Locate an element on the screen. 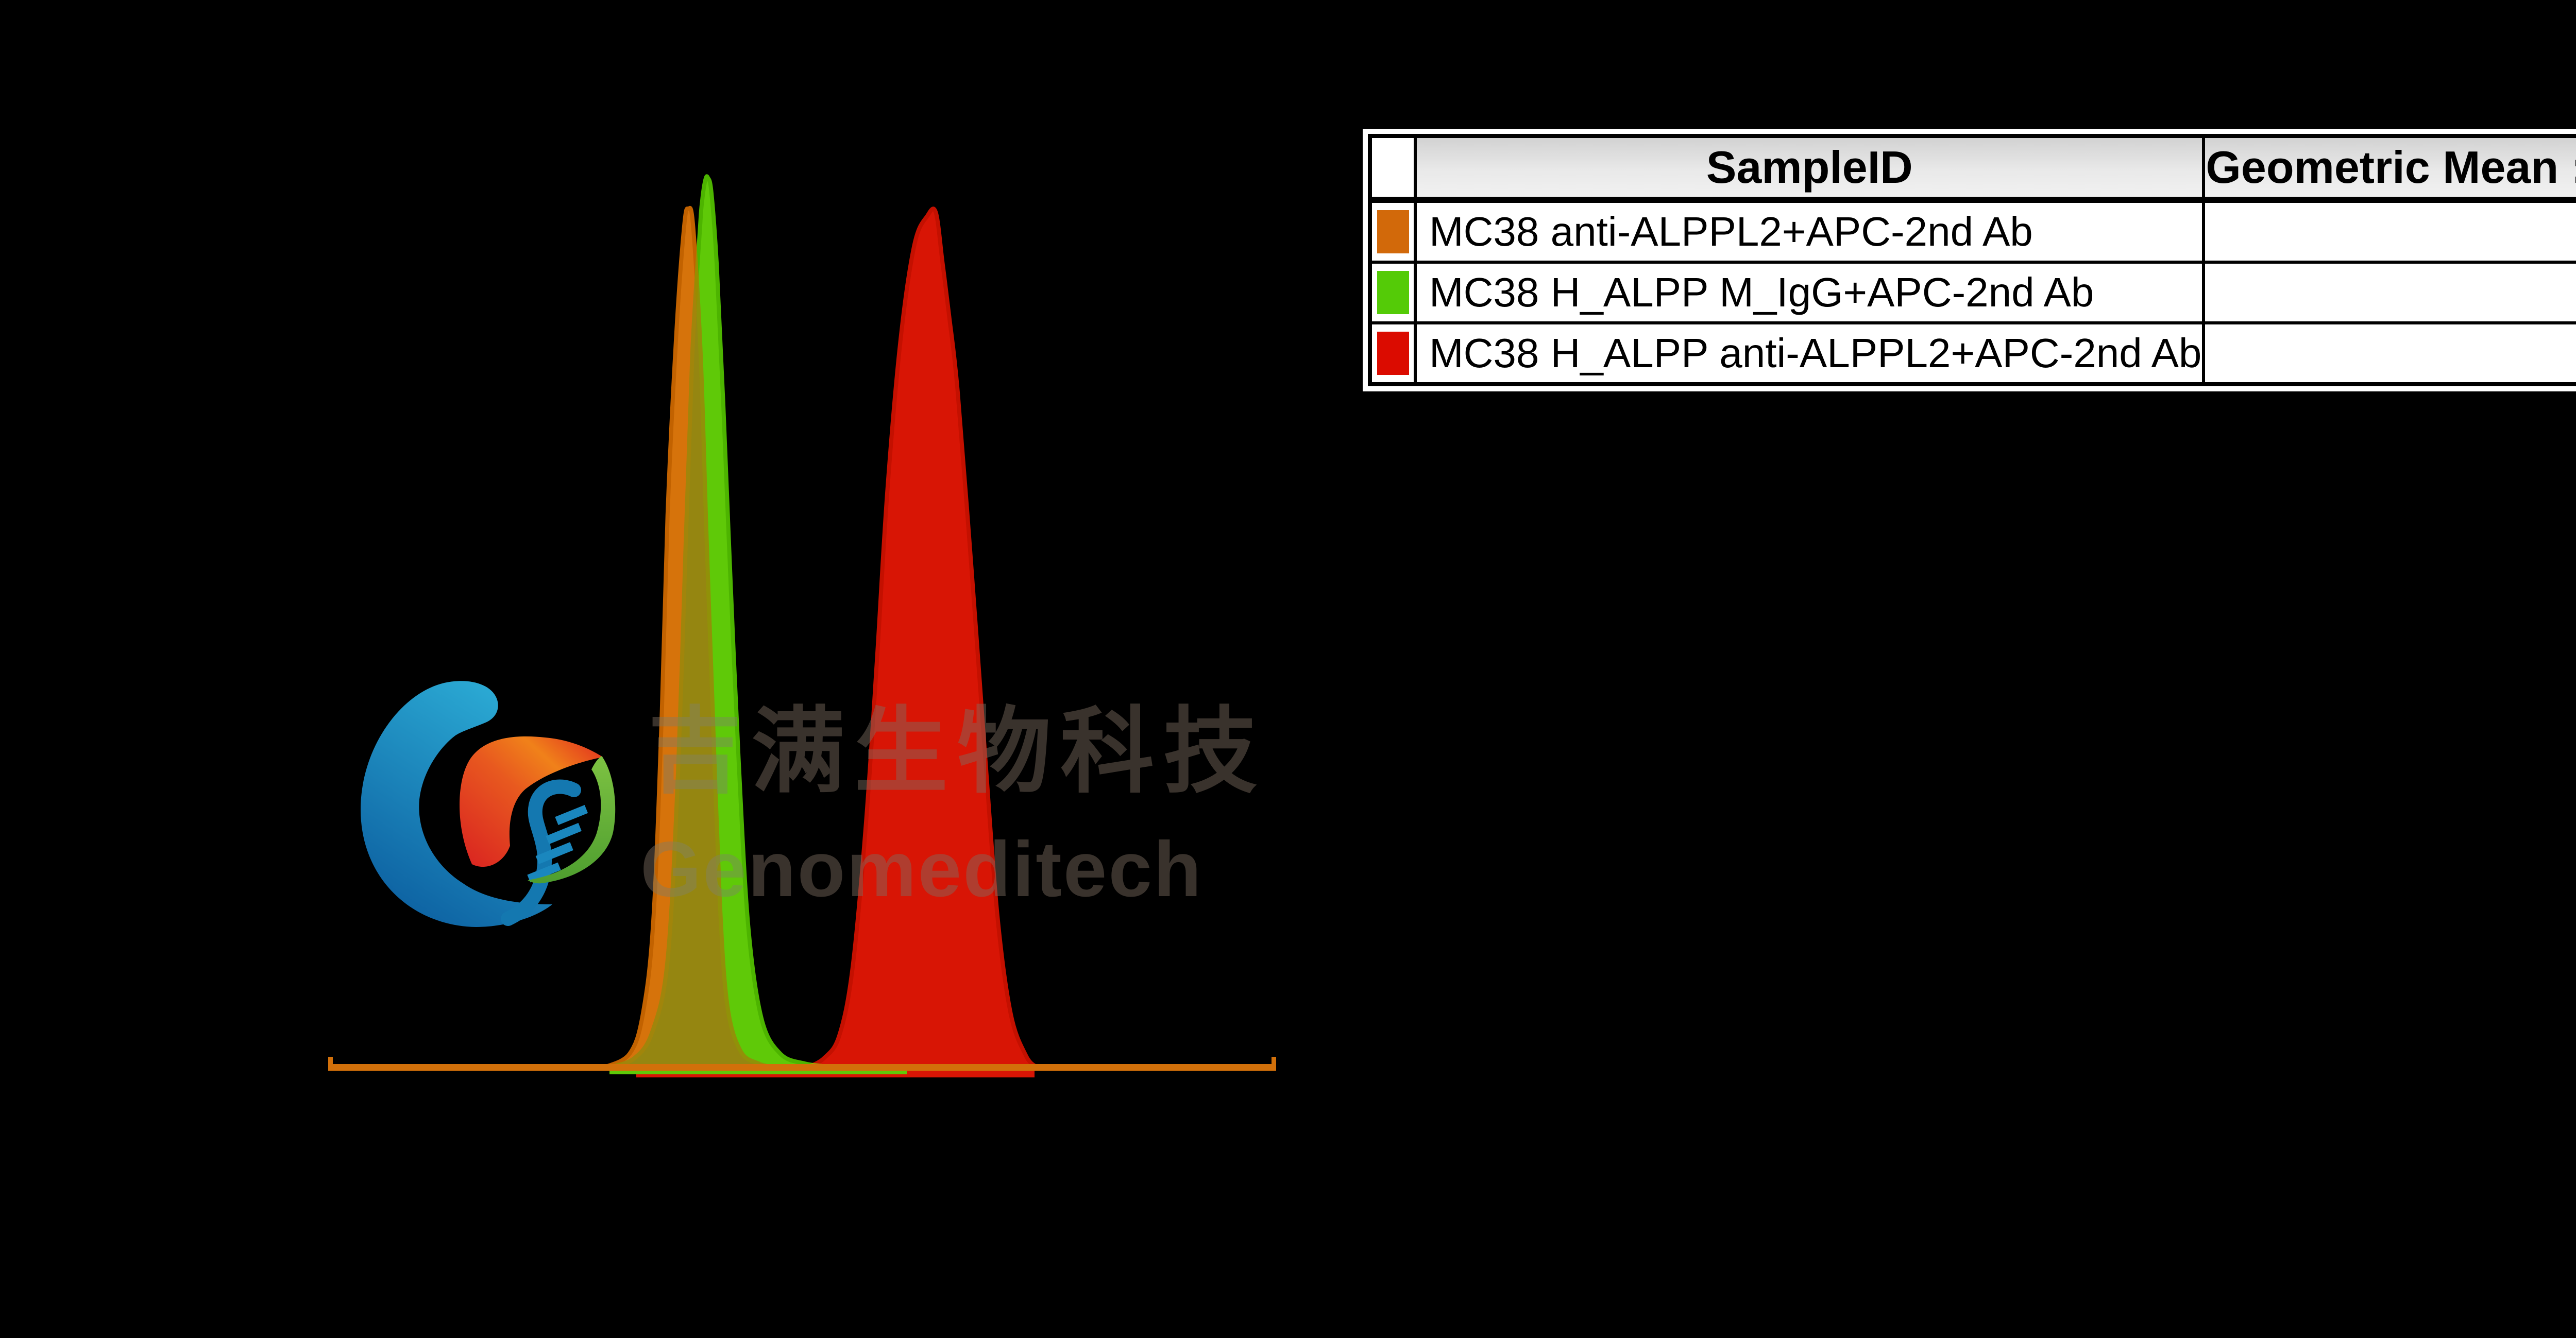 The width and height of the screenshot is (2576, 1338). logo-dna-backbone-icon is located at coordinates (541, 852).